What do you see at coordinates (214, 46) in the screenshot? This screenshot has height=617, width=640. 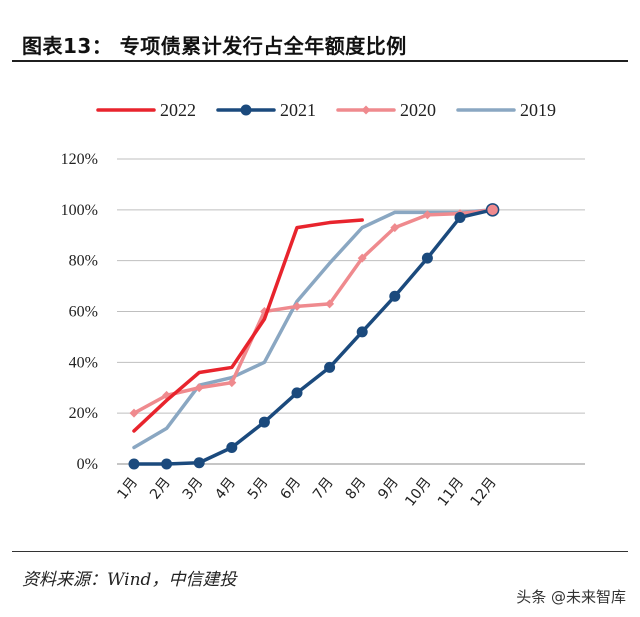 I see `chart-title: 图表13： 专项债累计发行占全年额度比例` at bounding box center [214, 46].